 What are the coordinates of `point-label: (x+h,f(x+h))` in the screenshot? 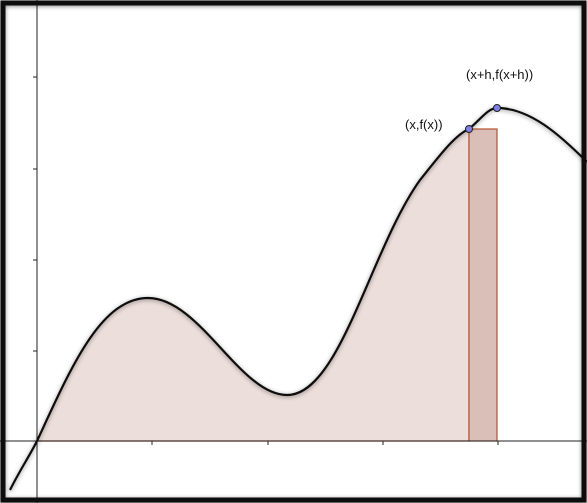 It's located at (499, 74).